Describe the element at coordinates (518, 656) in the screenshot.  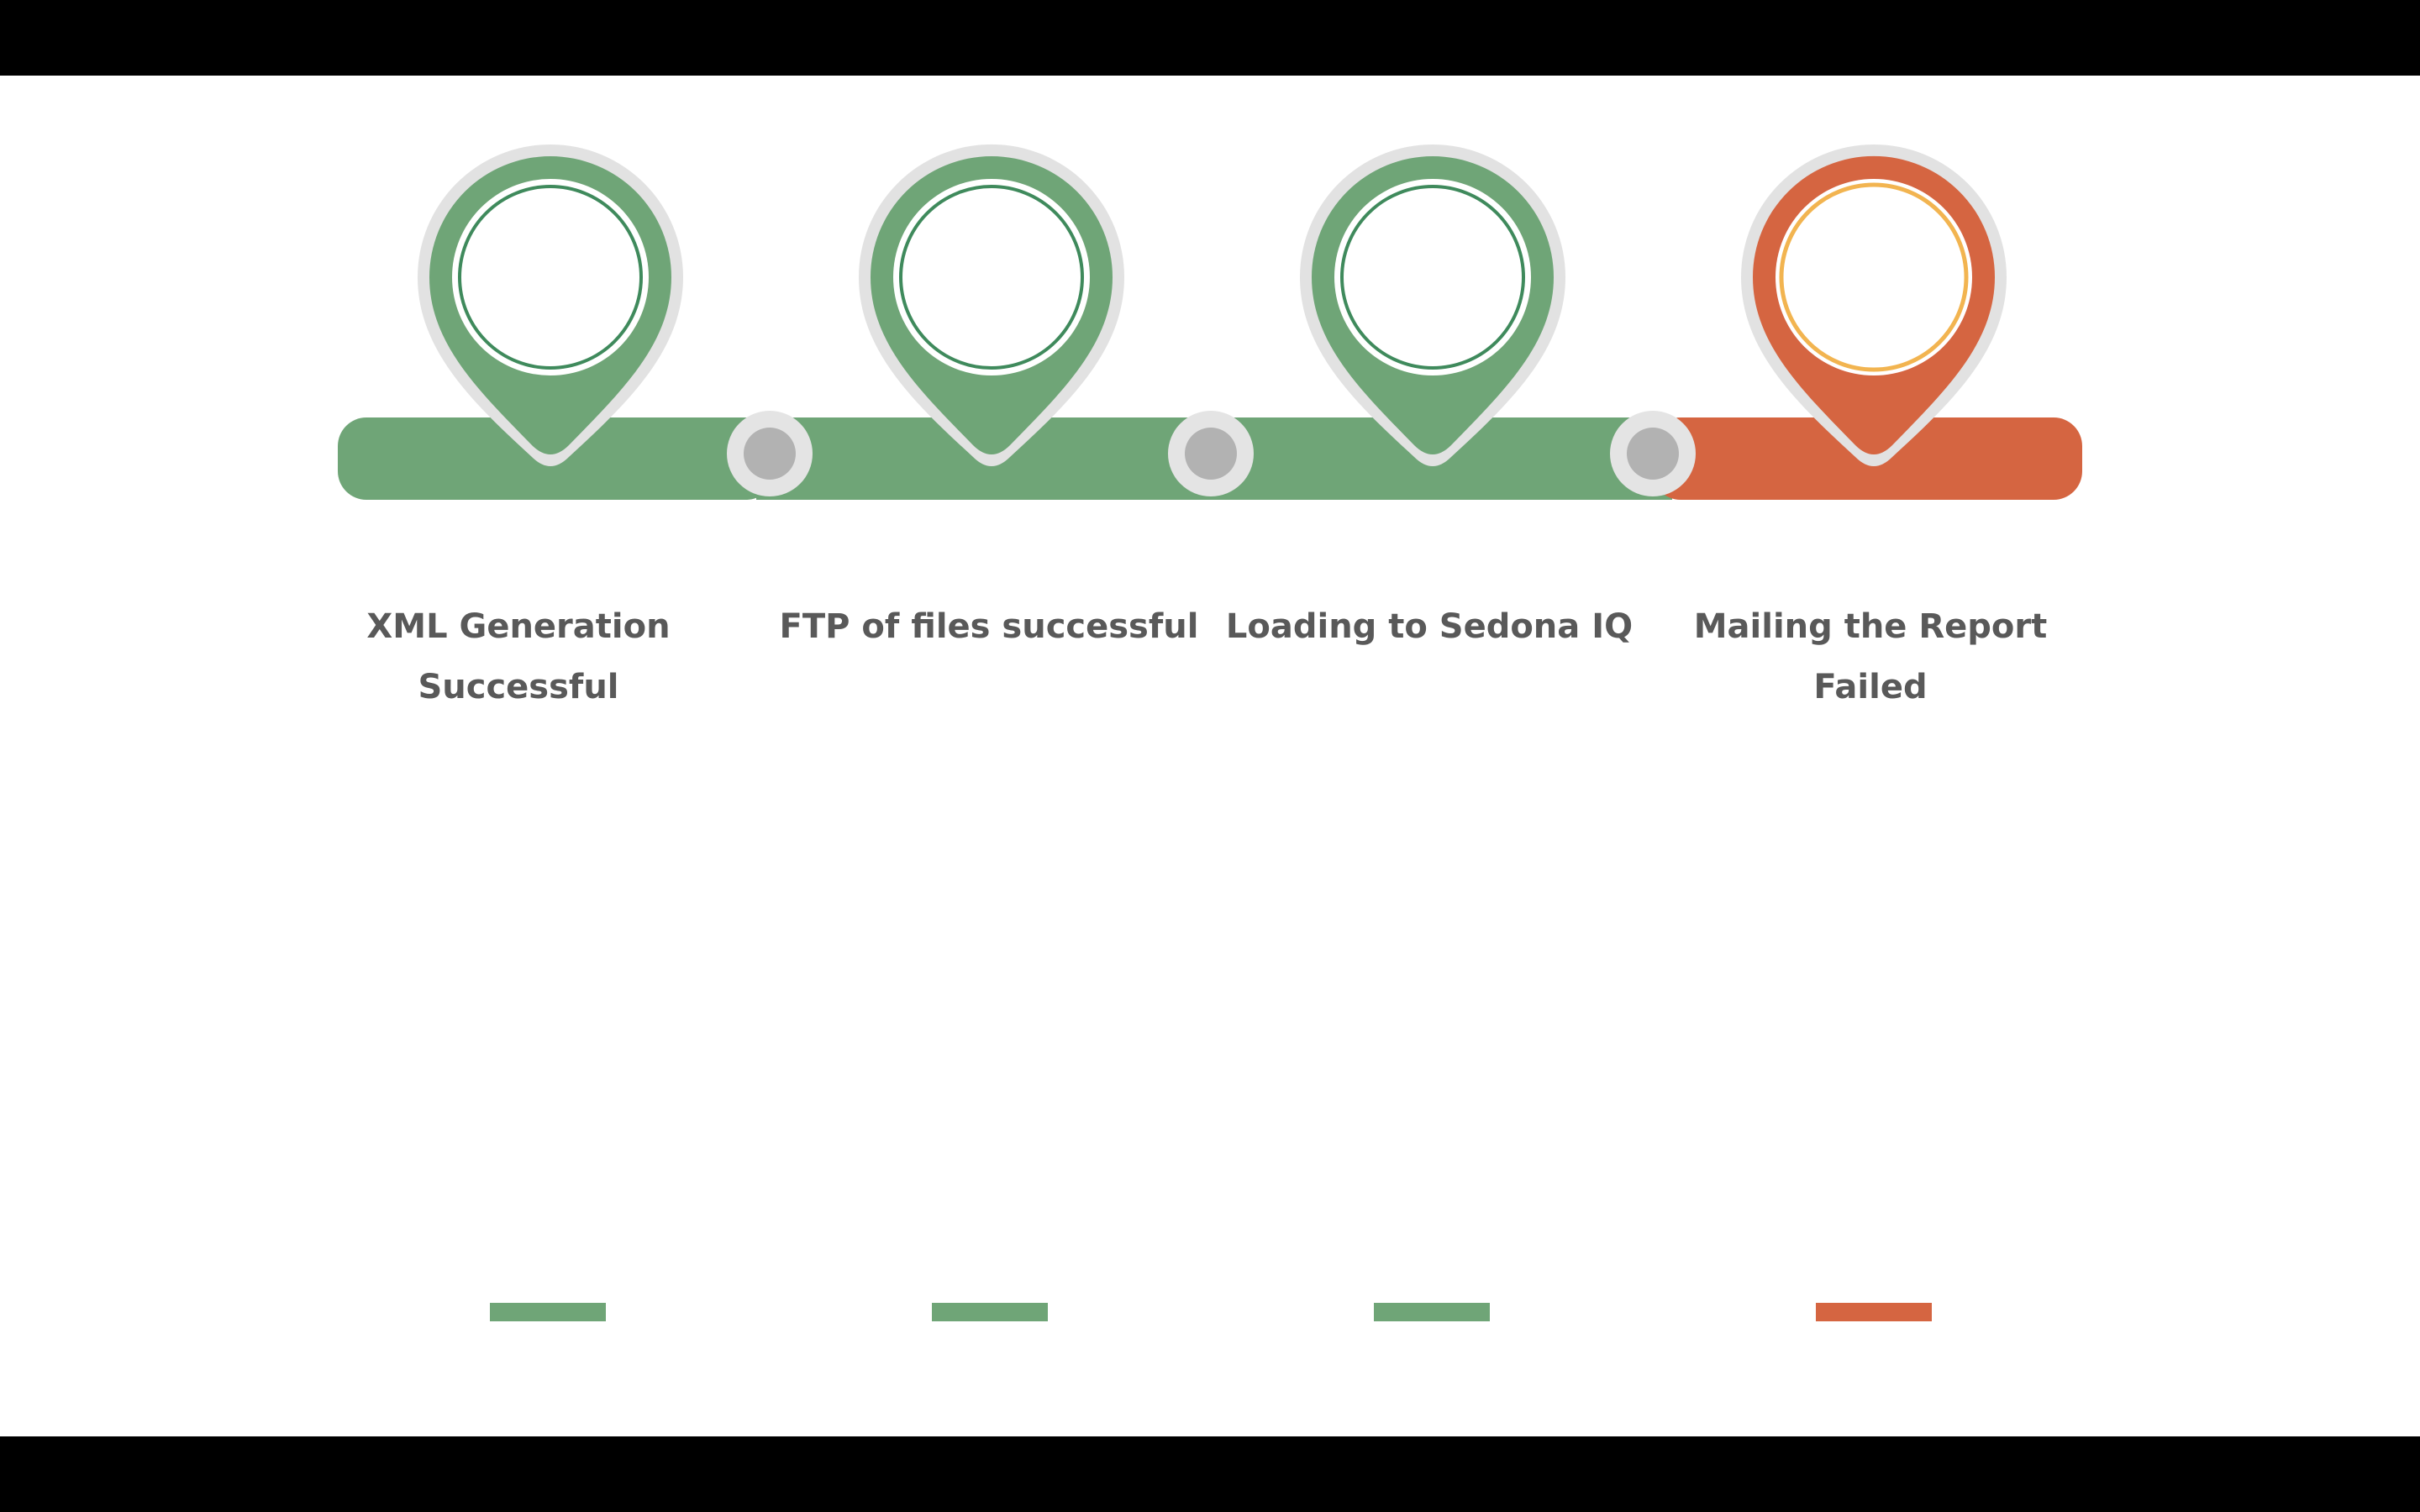
I see `step-label-xml-generation: XML Generation Successful` at that location.